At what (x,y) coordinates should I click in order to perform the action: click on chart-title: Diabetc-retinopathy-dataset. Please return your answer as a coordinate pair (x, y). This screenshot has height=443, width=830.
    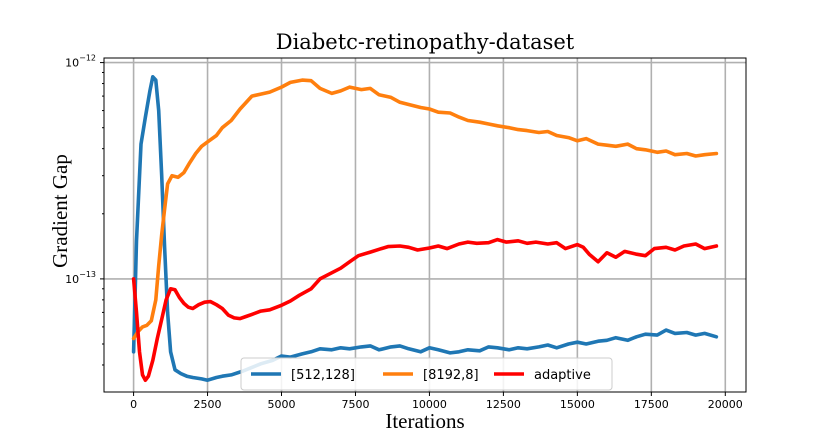
    Looking at the image, I should click on (425, 42).